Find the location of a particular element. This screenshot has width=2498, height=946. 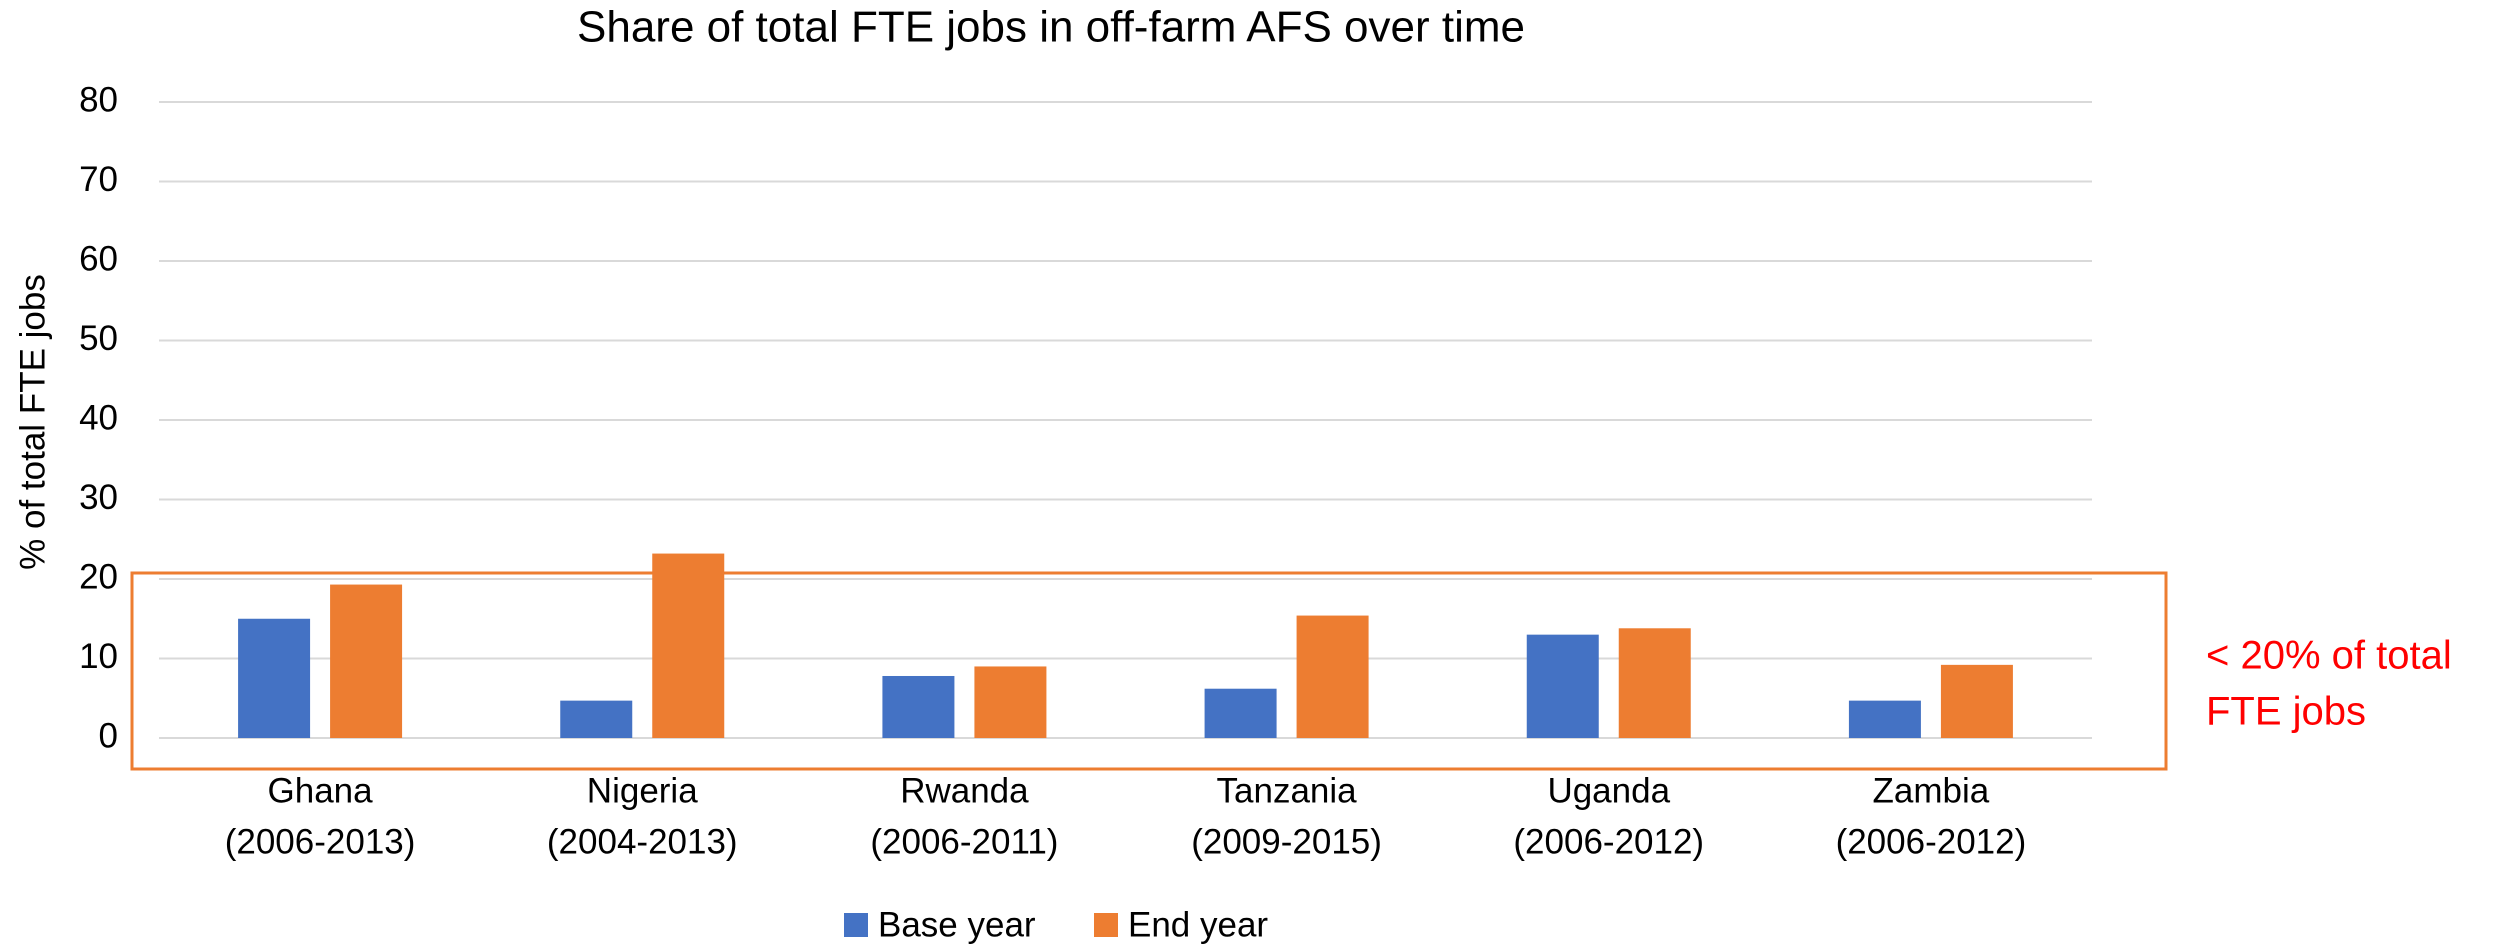

y-tick-label: 70 is located at coordinates (98, 179).